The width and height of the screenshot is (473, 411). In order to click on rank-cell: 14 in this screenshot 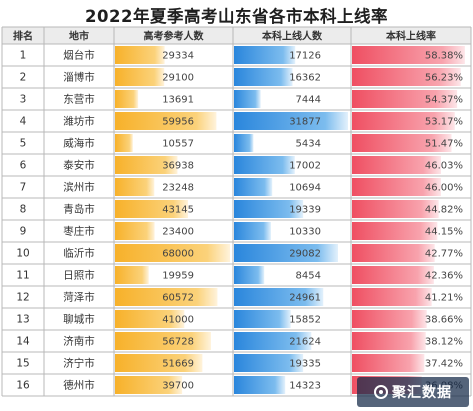, I will do `click(23, 342)`.